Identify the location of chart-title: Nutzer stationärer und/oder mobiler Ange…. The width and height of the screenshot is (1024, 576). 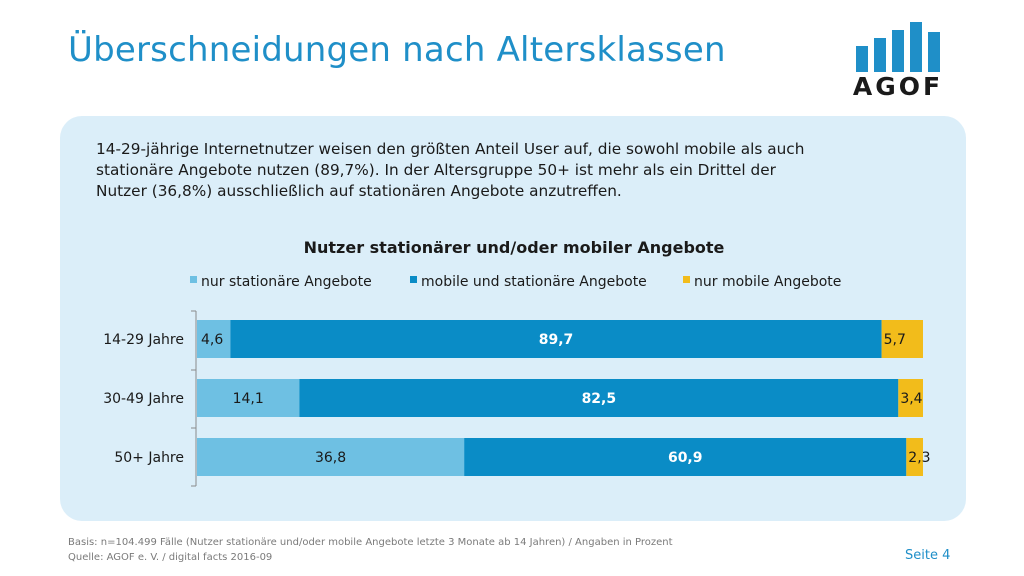
(514, 247).